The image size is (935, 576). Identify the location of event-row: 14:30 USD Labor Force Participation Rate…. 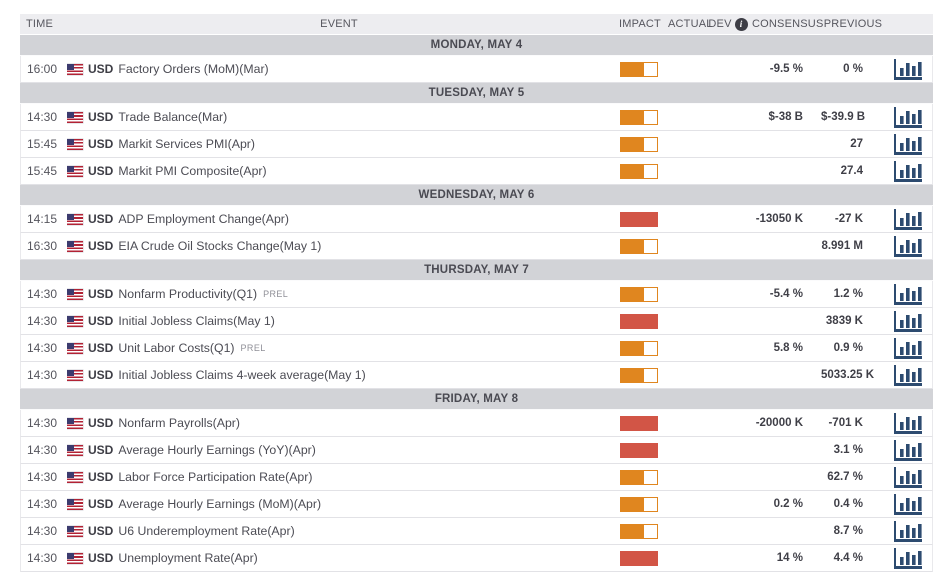
(476, 477).